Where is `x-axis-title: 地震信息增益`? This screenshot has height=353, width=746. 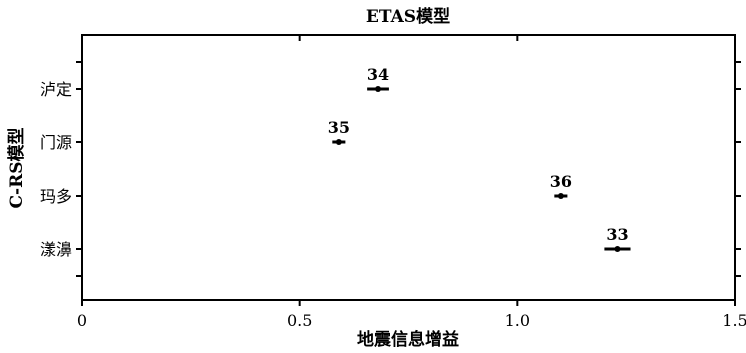 x-axis-title: 地震信息增益 is located at coordinates (408, 339).